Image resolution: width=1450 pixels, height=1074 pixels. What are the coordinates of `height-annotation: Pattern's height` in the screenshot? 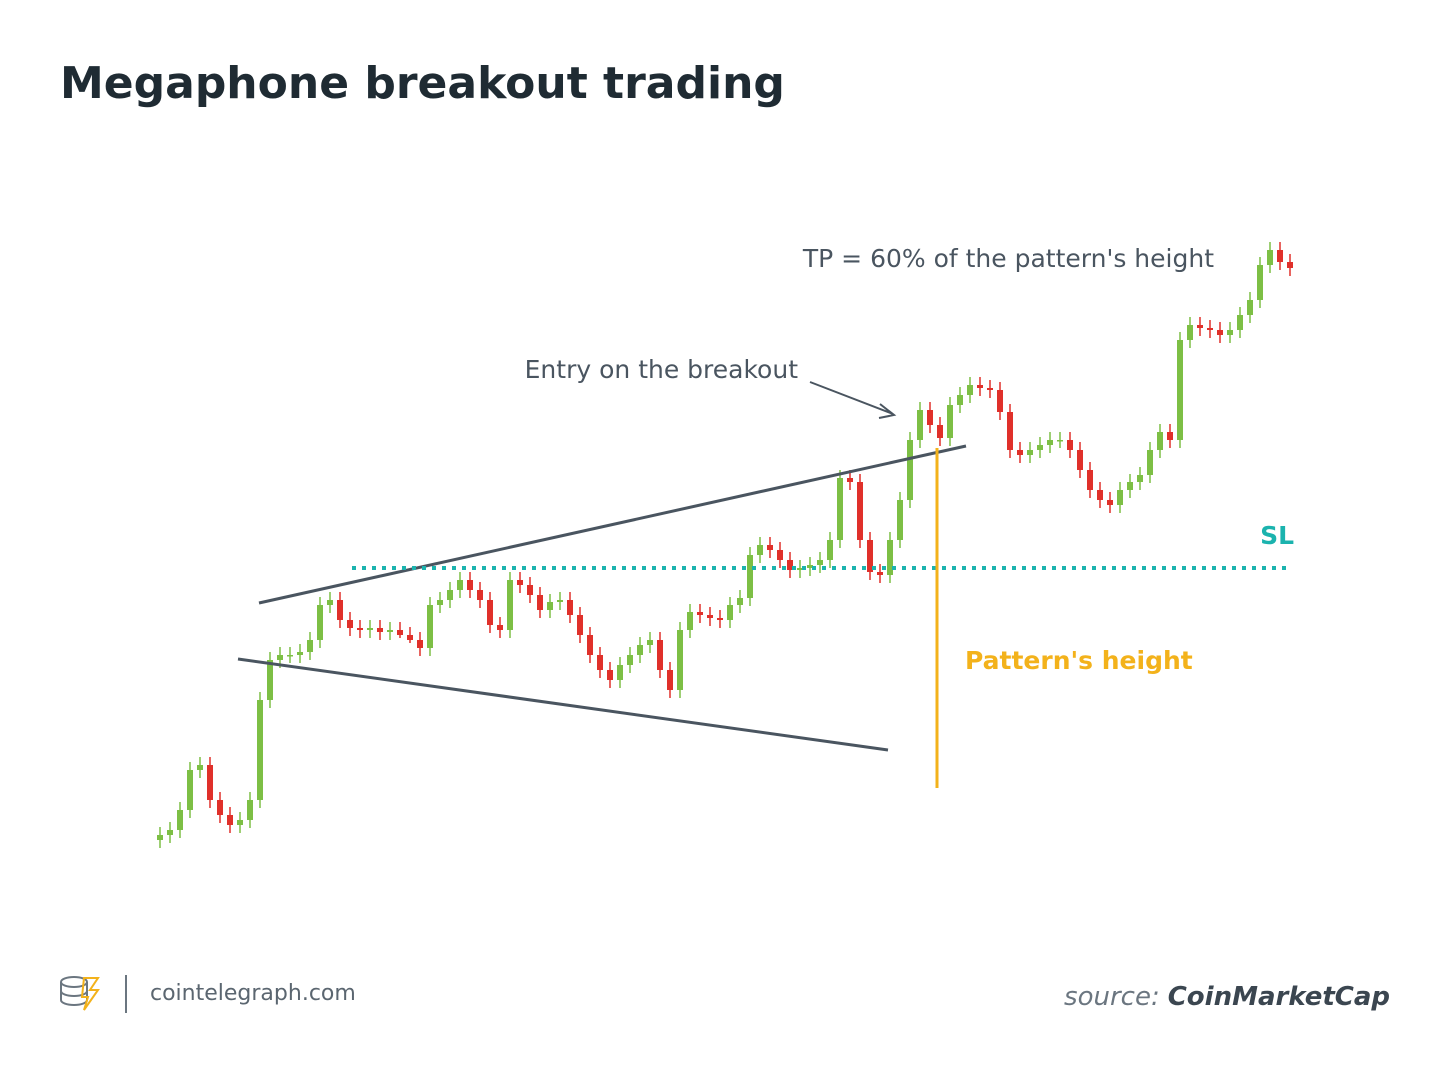 It's located at (1079, 660).